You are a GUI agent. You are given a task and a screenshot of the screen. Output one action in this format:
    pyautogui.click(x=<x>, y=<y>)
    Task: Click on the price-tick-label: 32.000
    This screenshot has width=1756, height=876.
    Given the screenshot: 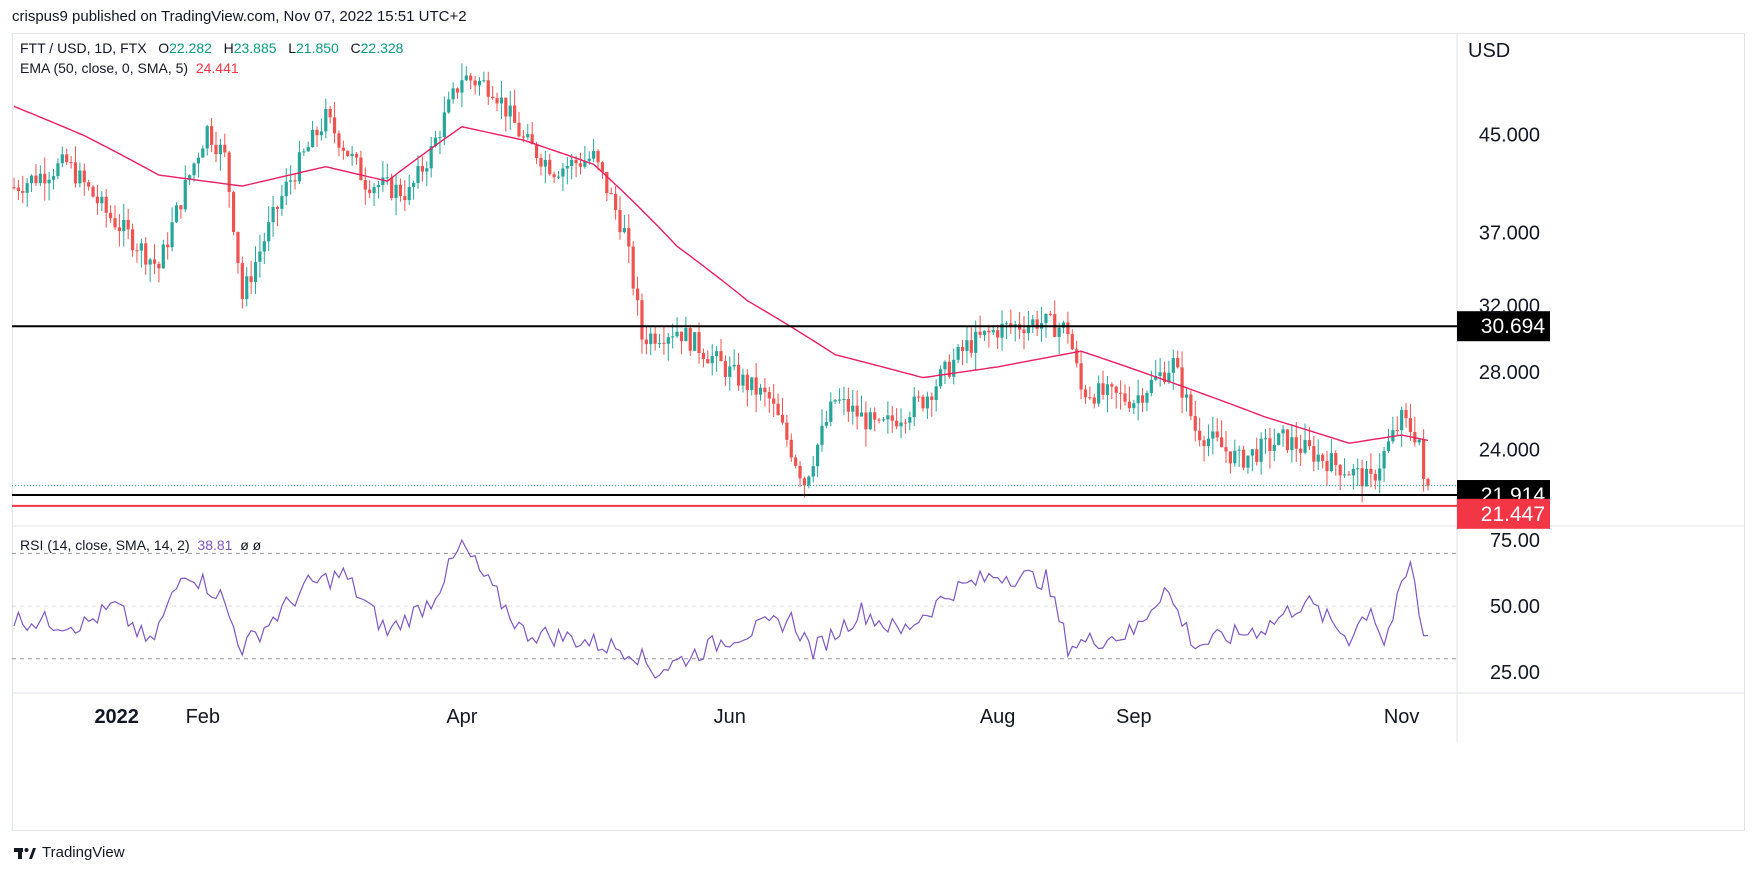 What is the action you would take?
    pyautogui.click(x=1509, y=306)
    